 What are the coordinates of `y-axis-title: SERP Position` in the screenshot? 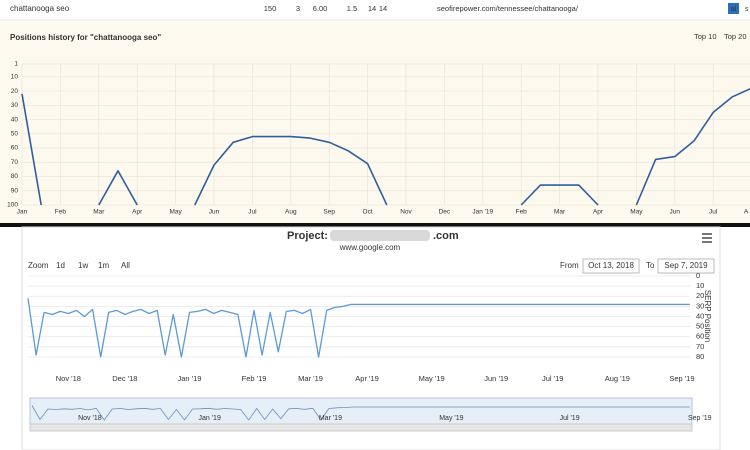 It's located at (707, 316).